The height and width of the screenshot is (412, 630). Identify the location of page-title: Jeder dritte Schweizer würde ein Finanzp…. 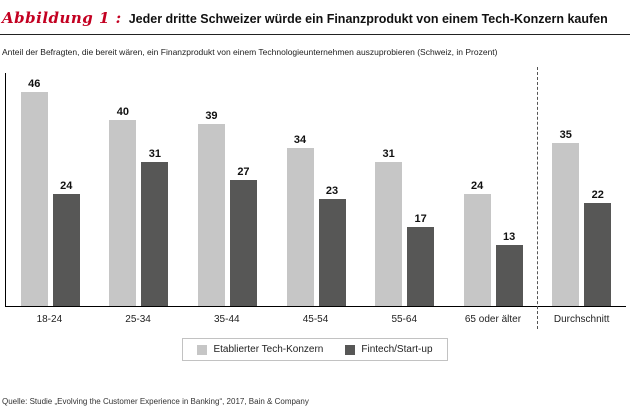
(368, 19).